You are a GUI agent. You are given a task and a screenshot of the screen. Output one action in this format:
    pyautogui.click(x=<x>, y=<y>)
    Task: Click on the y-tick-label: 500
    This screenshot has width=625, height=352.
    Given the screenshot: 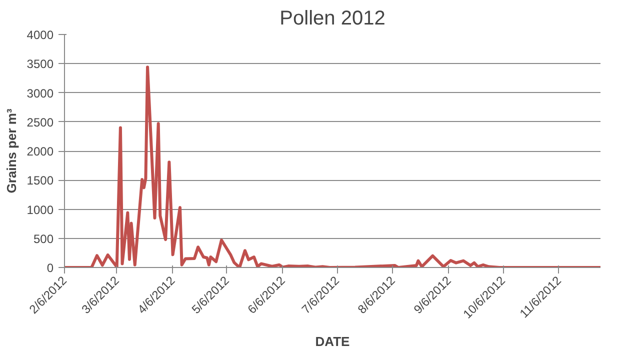 What is the action you would take?
    pyautogui.click(x=43, y=239)
    